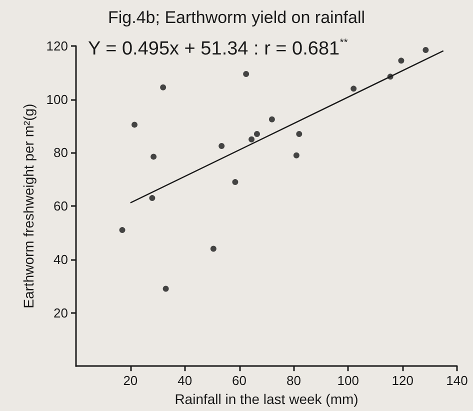 The height and width of the screenshot is (411, 473). What do you see at coordinates (57, 46) in the screenshot?
I see `y-tick-label: 120` at bounding box center [57, 46].